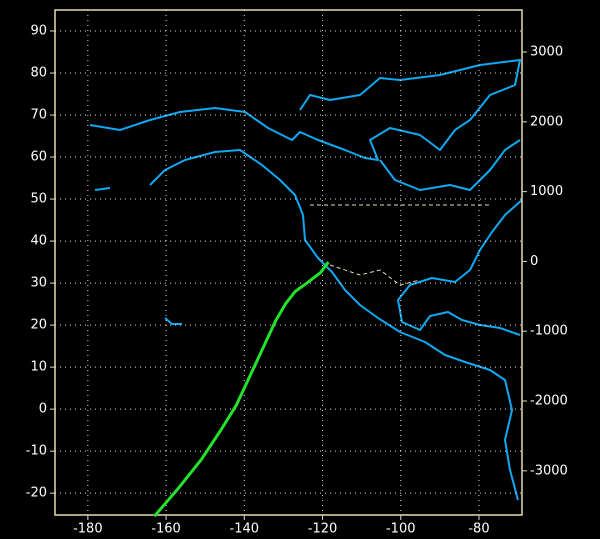 This screenshot has height=539, width=600. Describe the element at coordinates (38, 157) in the screenshot. I see `y-tick-label: 60` at that location.